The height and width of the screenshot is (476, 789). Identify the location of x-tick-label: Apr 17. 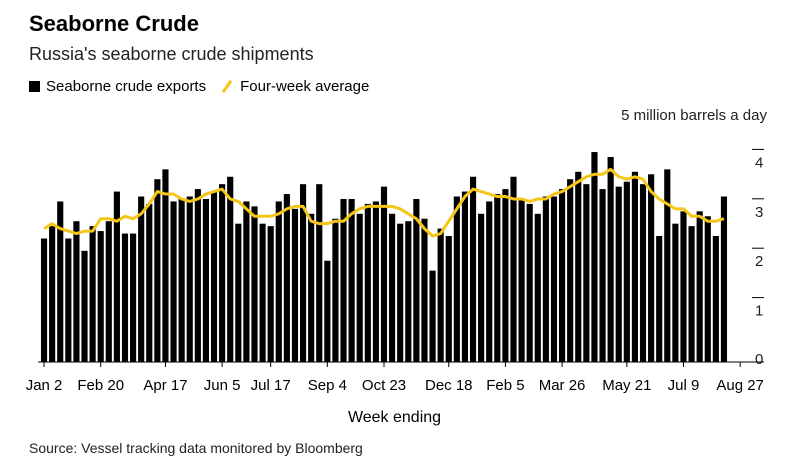
(165, 385).